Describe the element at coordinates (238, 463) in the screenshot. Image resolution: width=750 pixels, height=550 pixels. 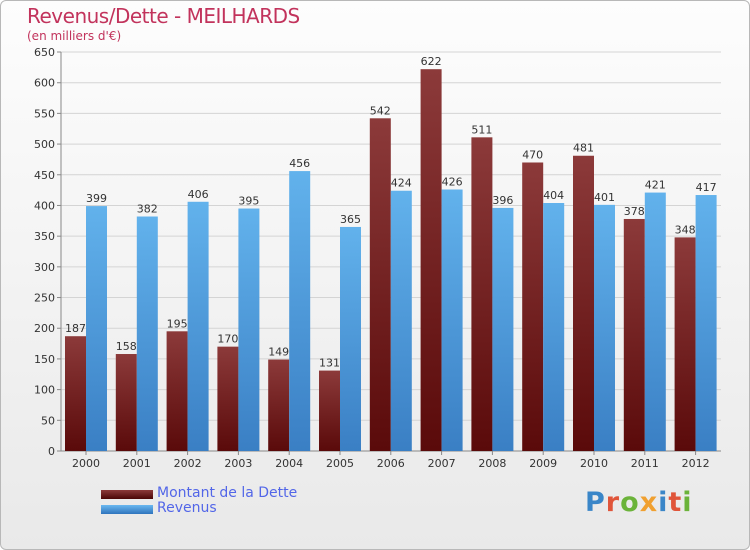
I see `x-tick-label: 2003` at that location.